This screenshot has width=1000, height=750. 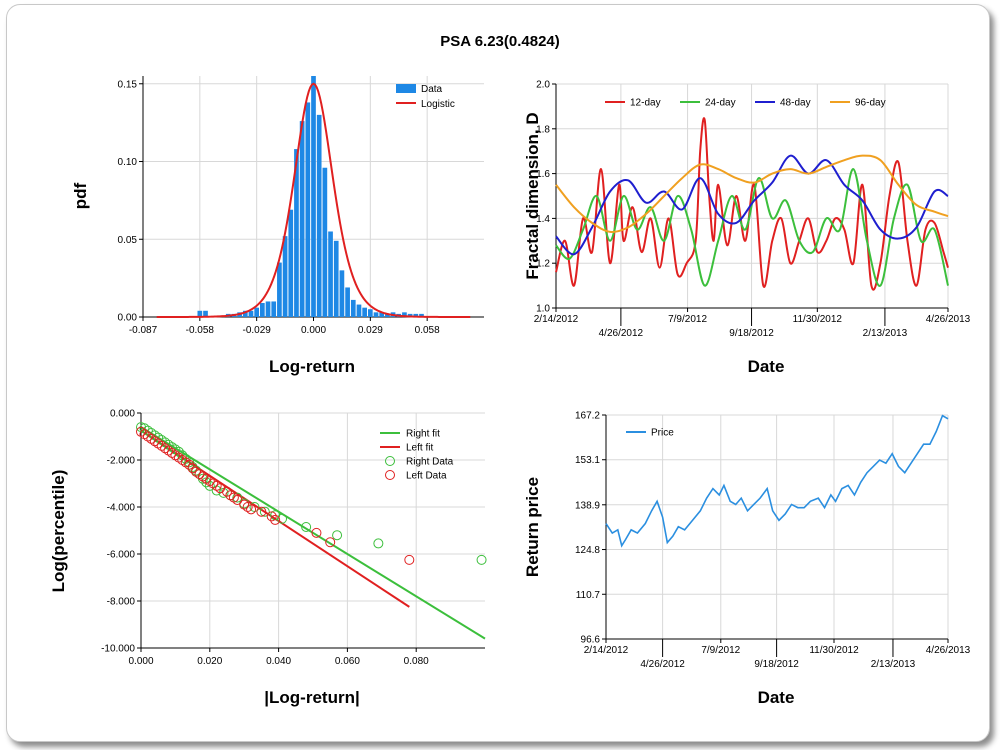 I want to click on tail-x-label: |Log-return|, so click(x=311, y=697).